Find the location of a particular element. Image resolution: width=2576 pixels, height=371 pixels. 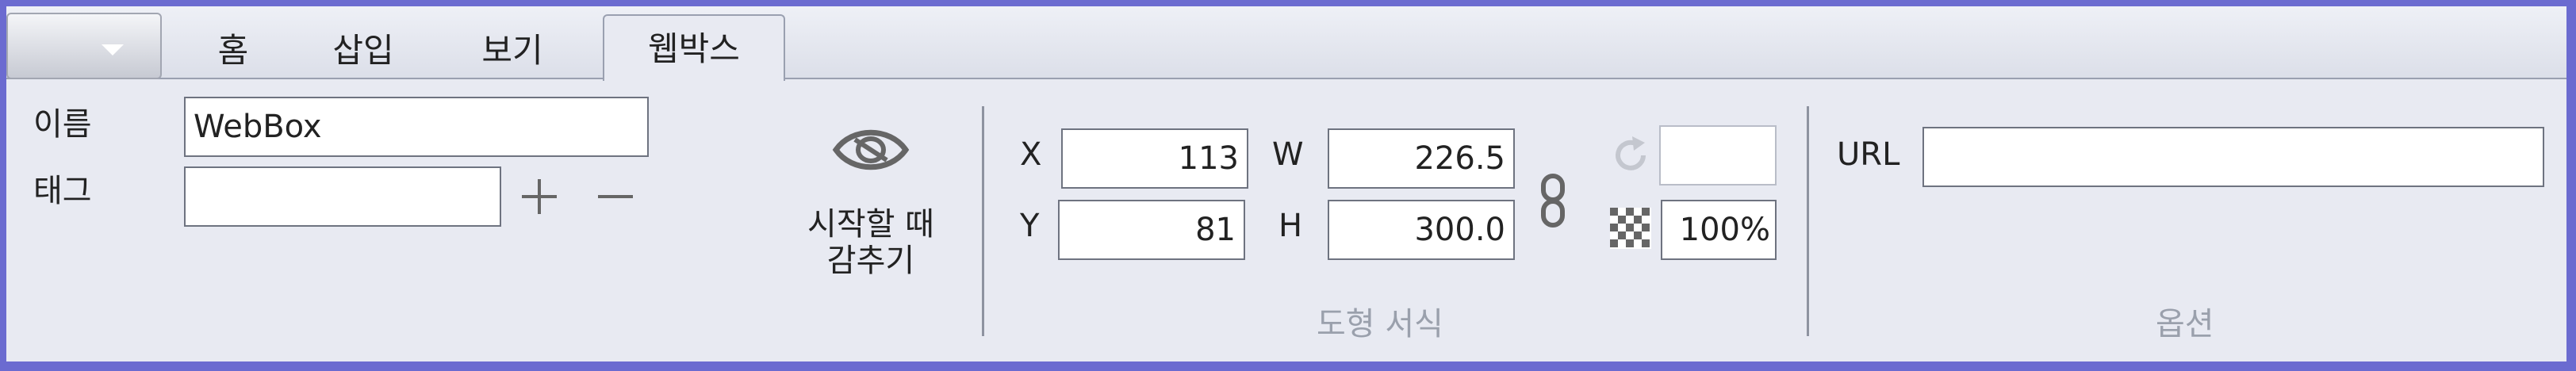

opacity-checker-icon is located at coordinates (1630, 228).